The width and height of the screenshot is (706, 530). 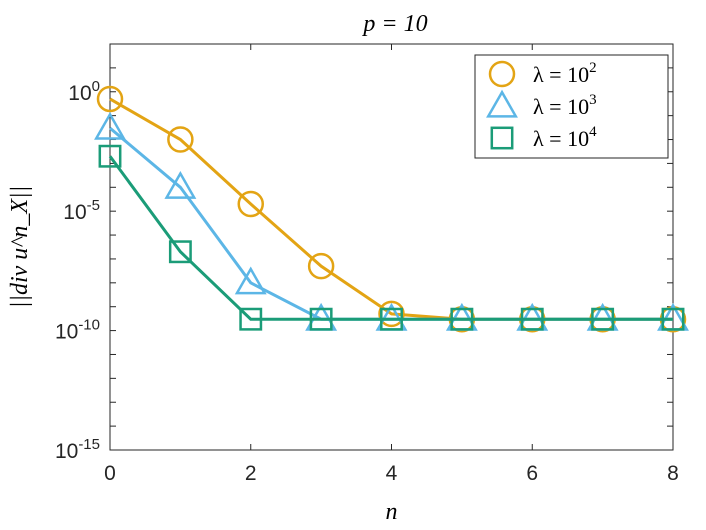 I want to click on legend-box, so click(x=571, y=106).